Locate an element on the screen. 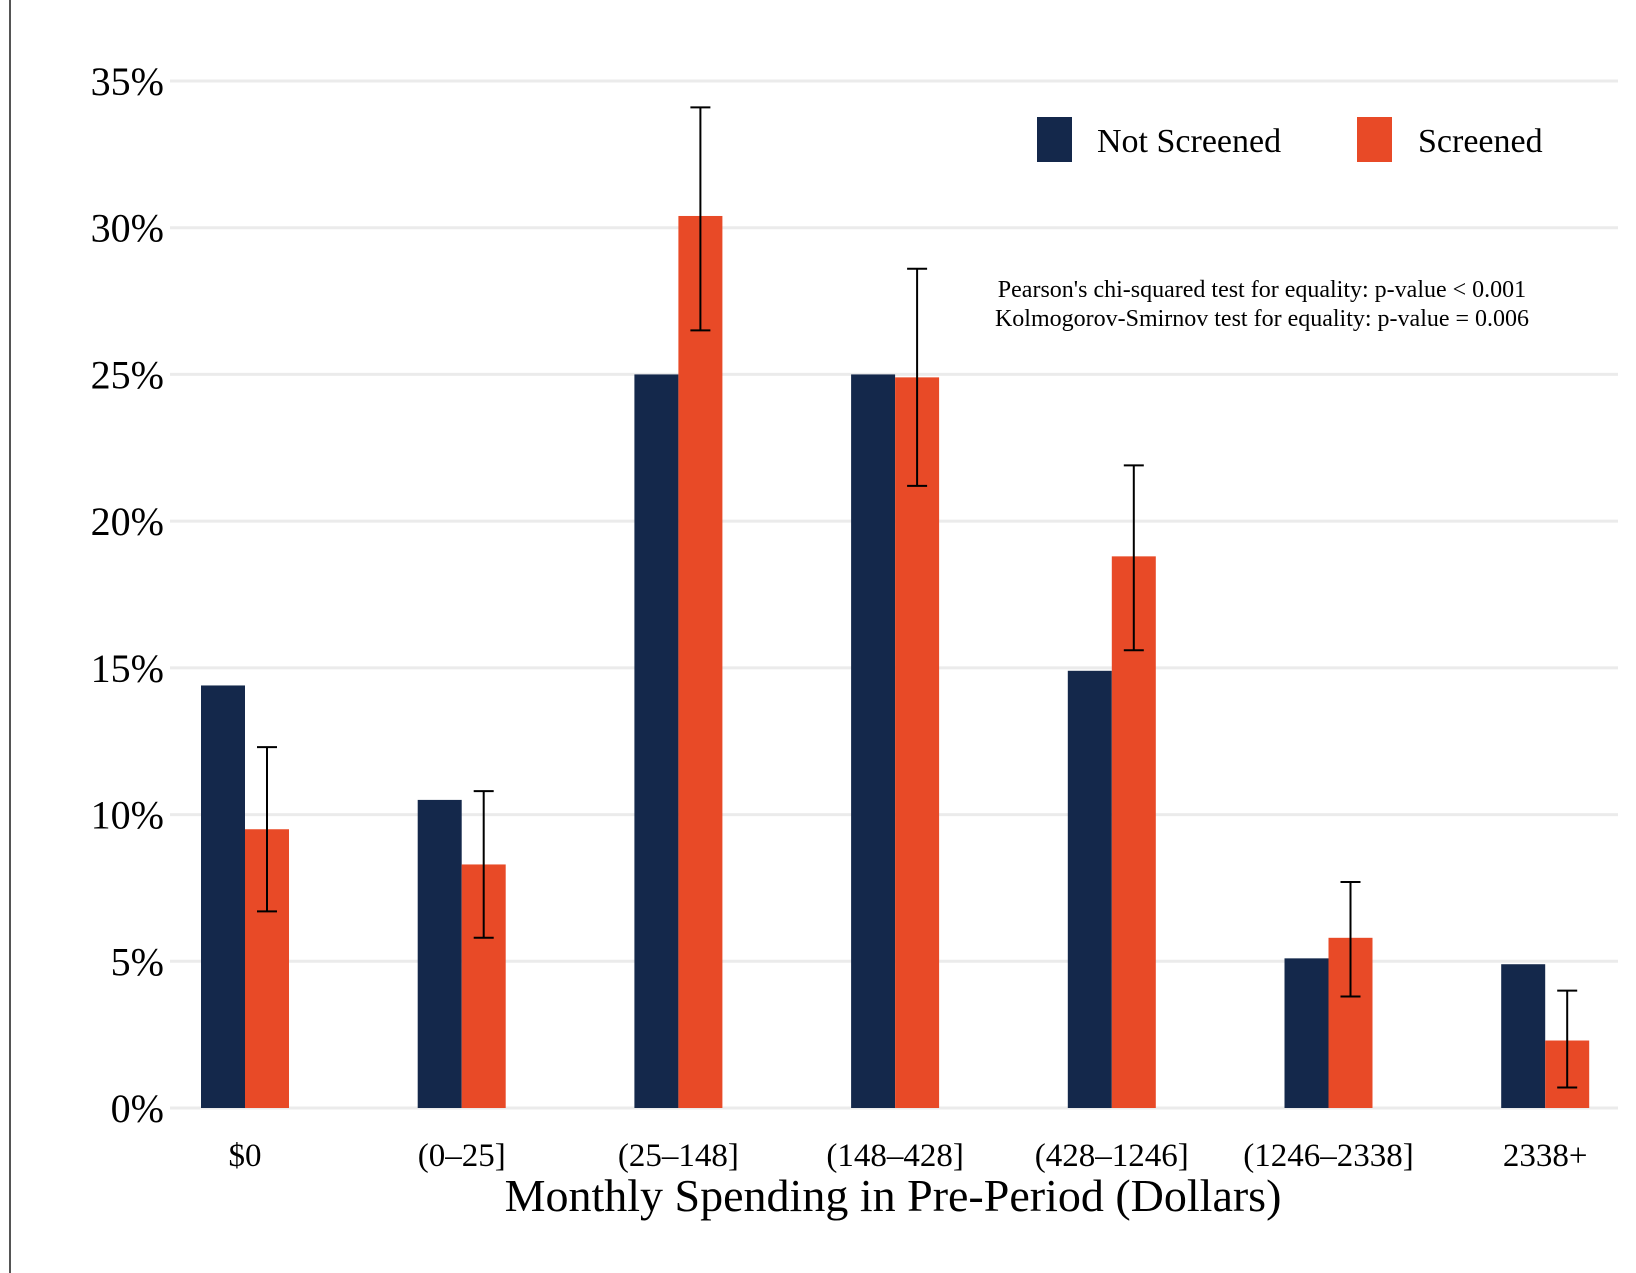  x-tick-label: (1246–2338] is located at coordinates (1328, 1156).